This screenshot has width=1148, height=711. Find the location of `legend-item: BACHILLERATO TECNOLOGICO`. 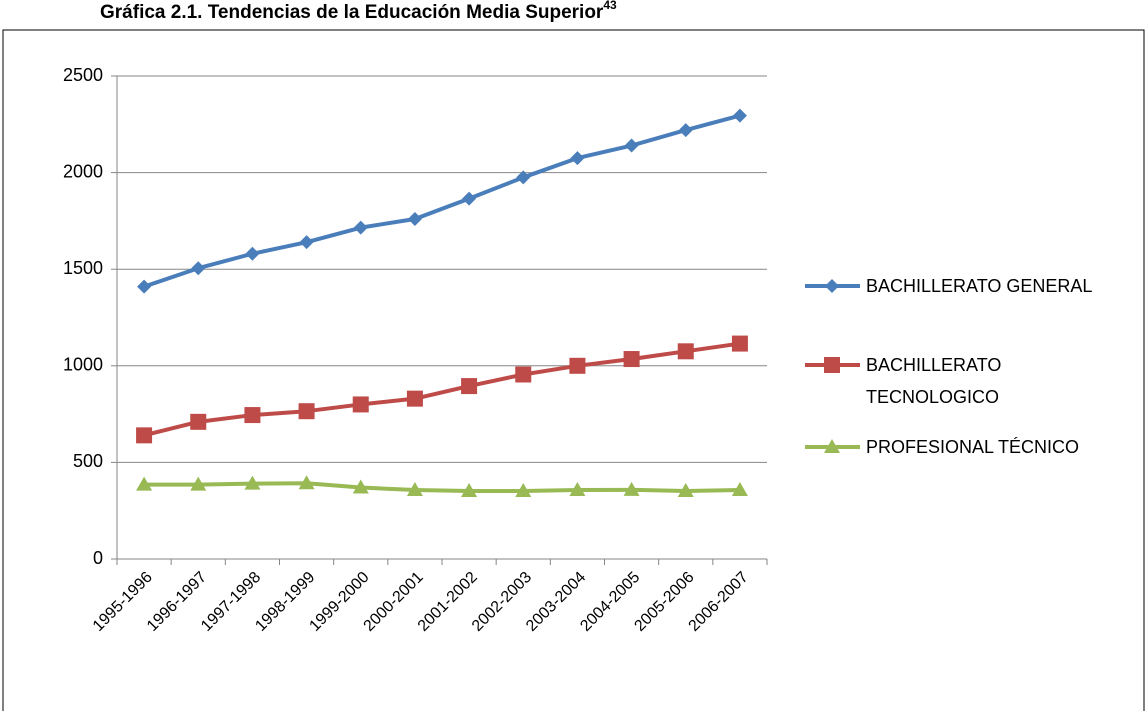

legend-item: BACHILLERATO TECNOLOGICO is located at coordinates (934, 381).